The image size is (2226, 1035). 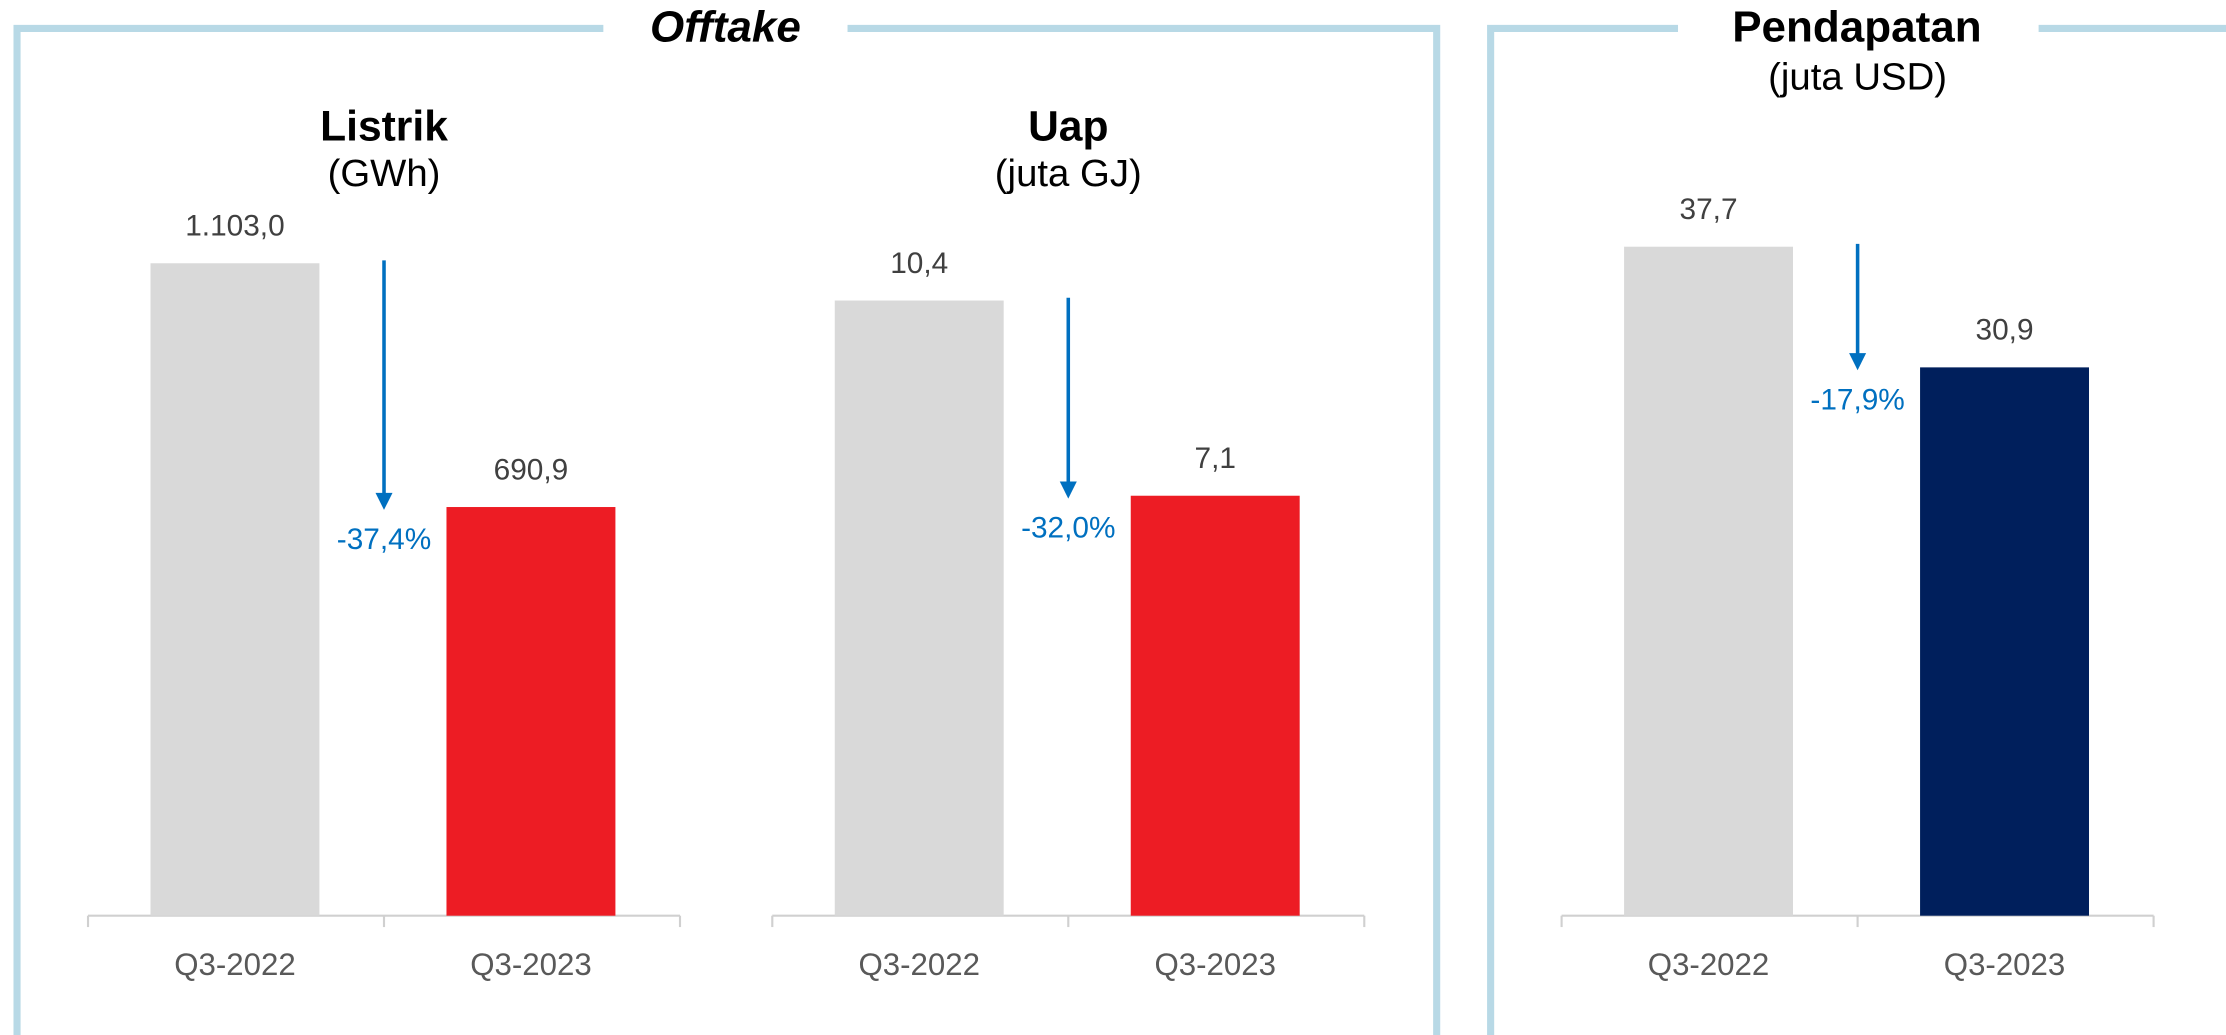 I want to click on value-label: 1.103,0, so click(x=234, y=226).